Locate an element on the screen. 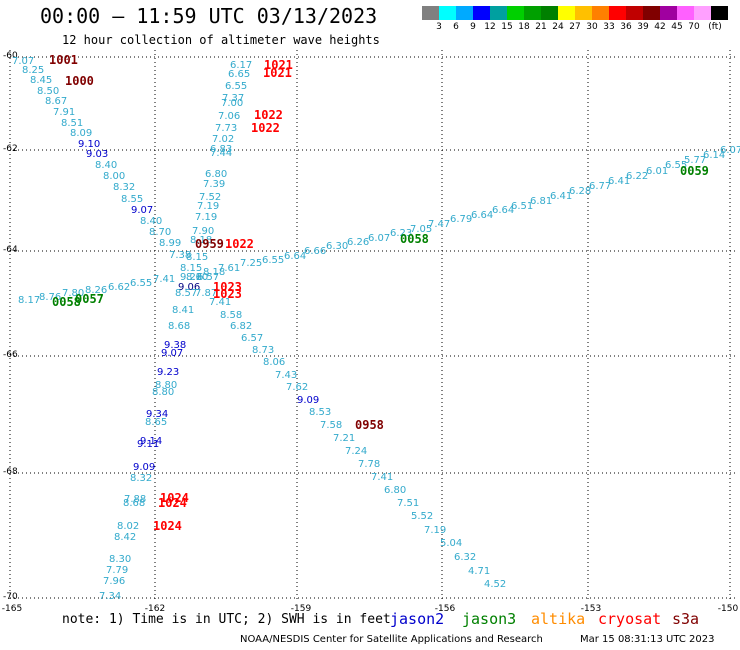 This screenshot has width=740, height=650. wave-height-value: 6.32 is located at coordinates (465, 557).